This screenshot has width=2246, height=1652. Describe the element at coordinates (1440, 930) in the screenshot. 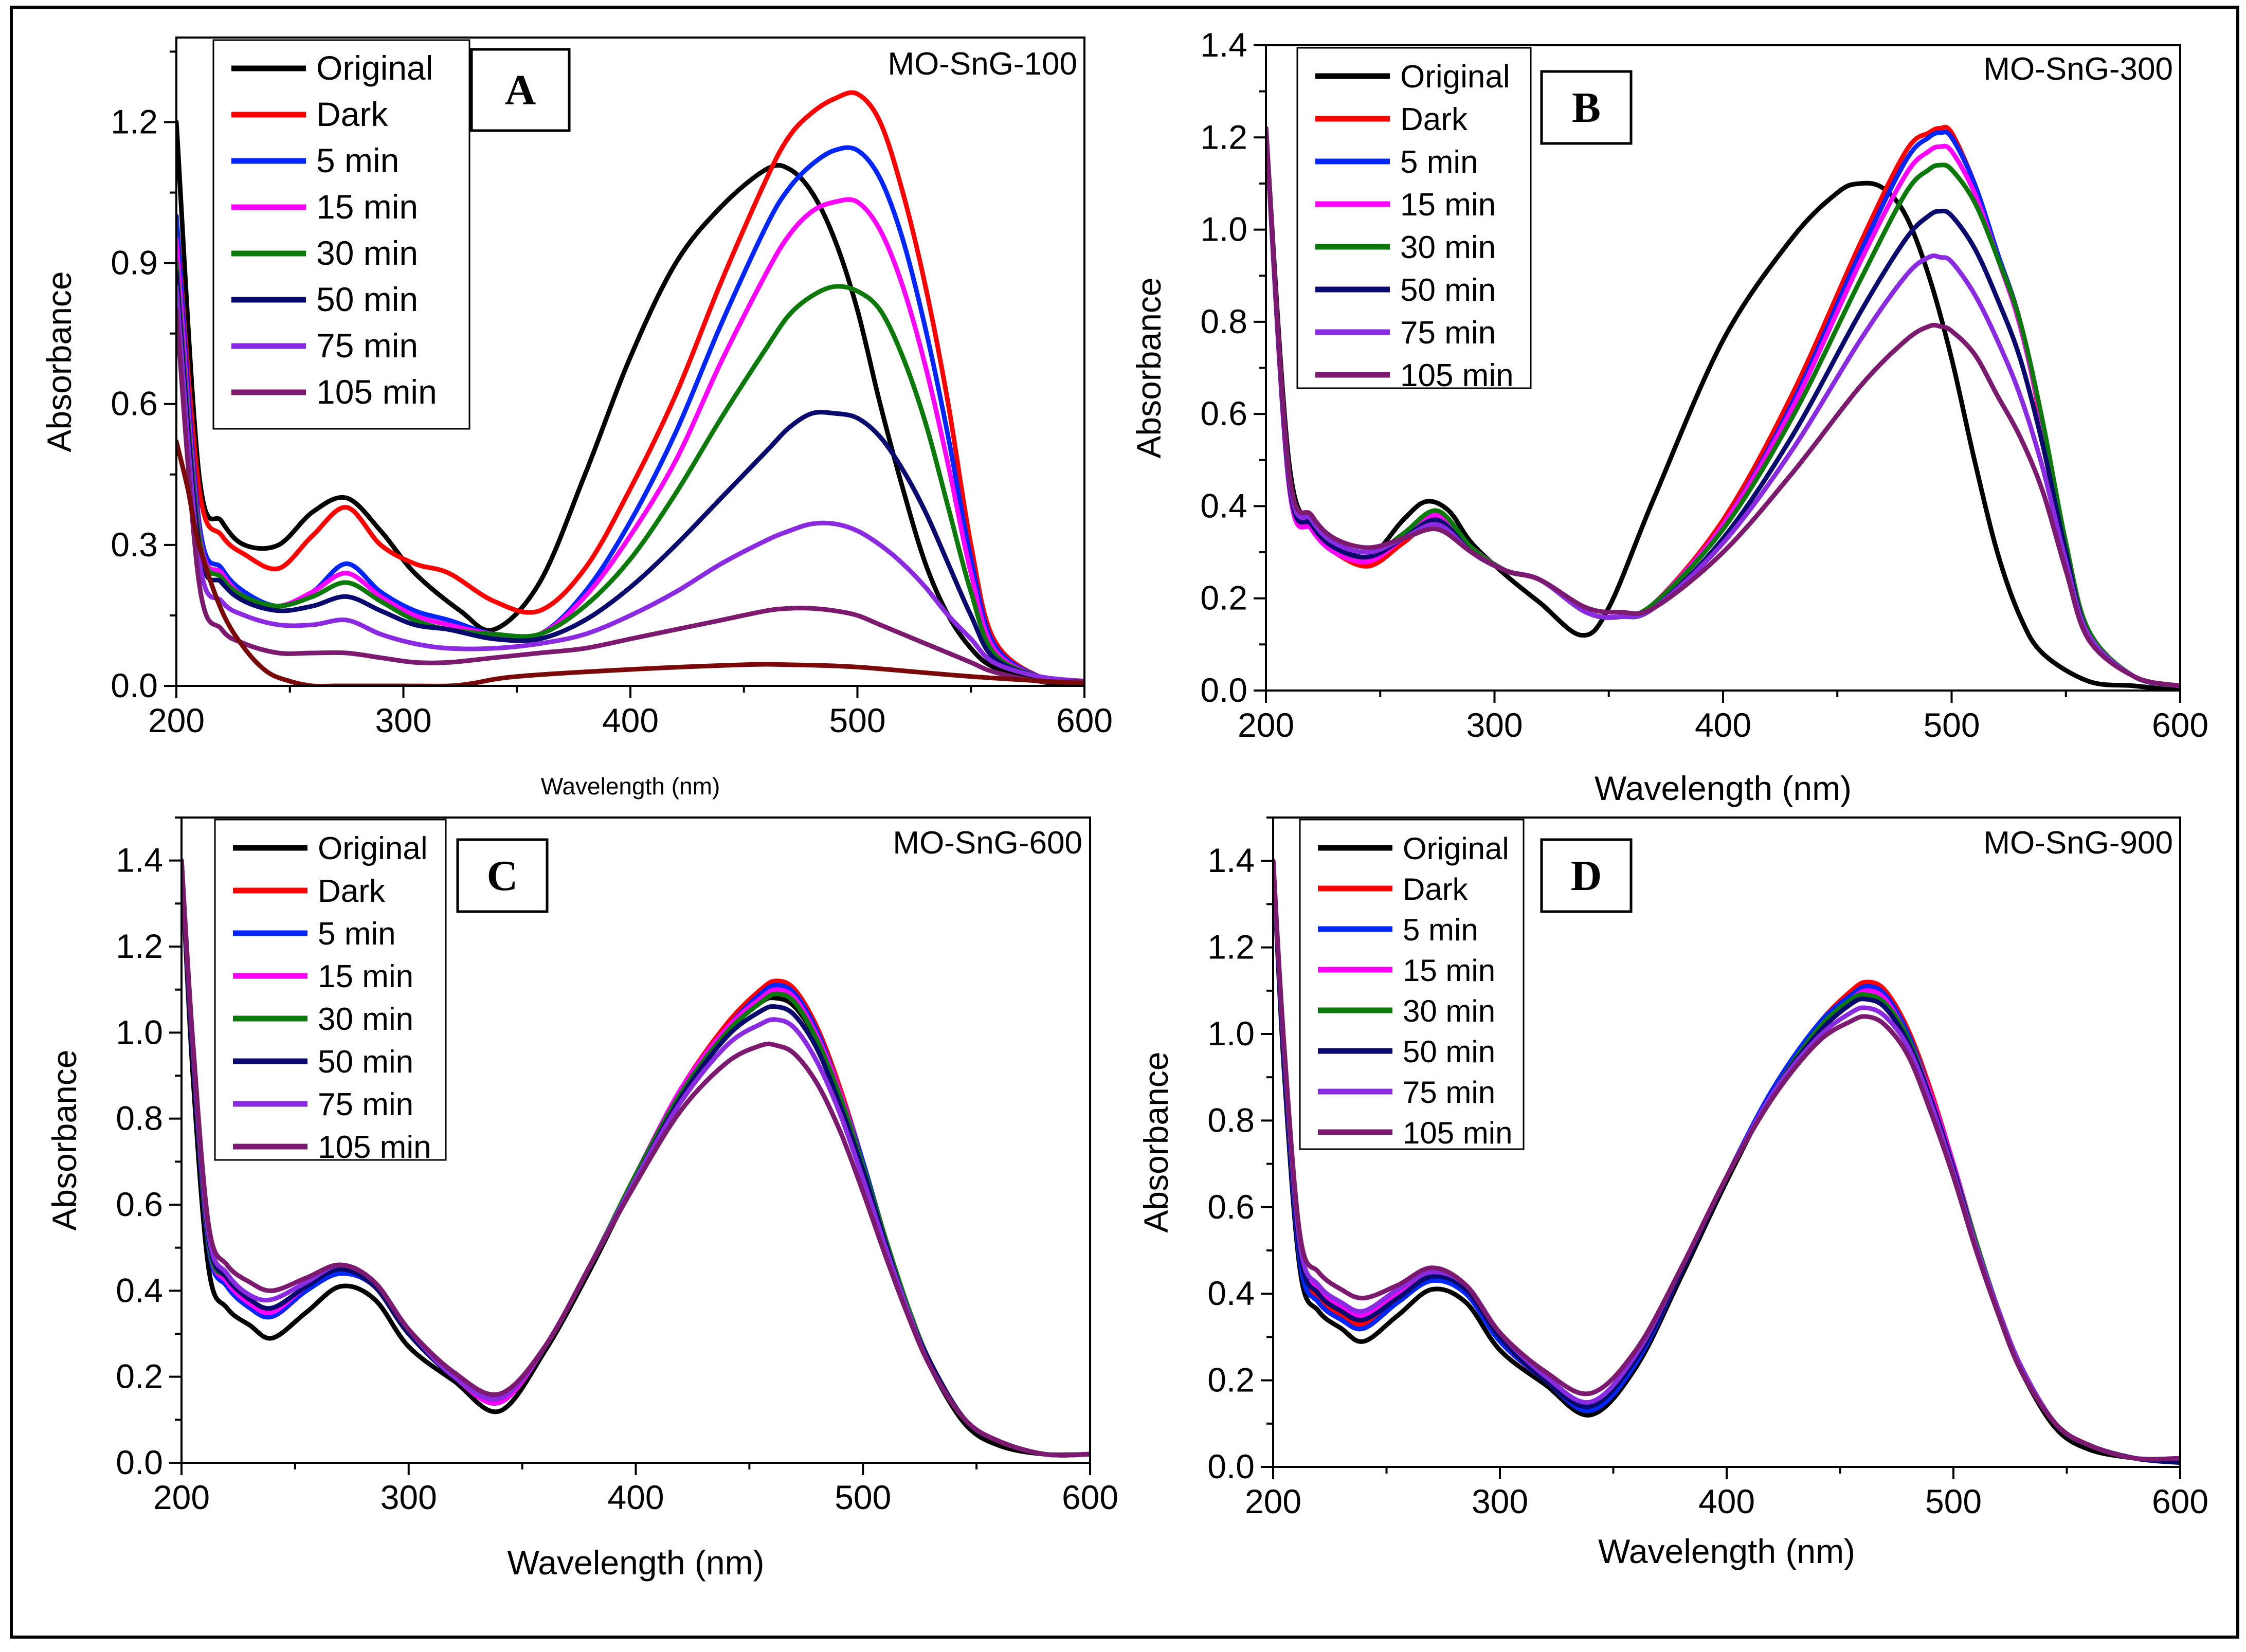

I see `legend-label: 5 min` at that location.